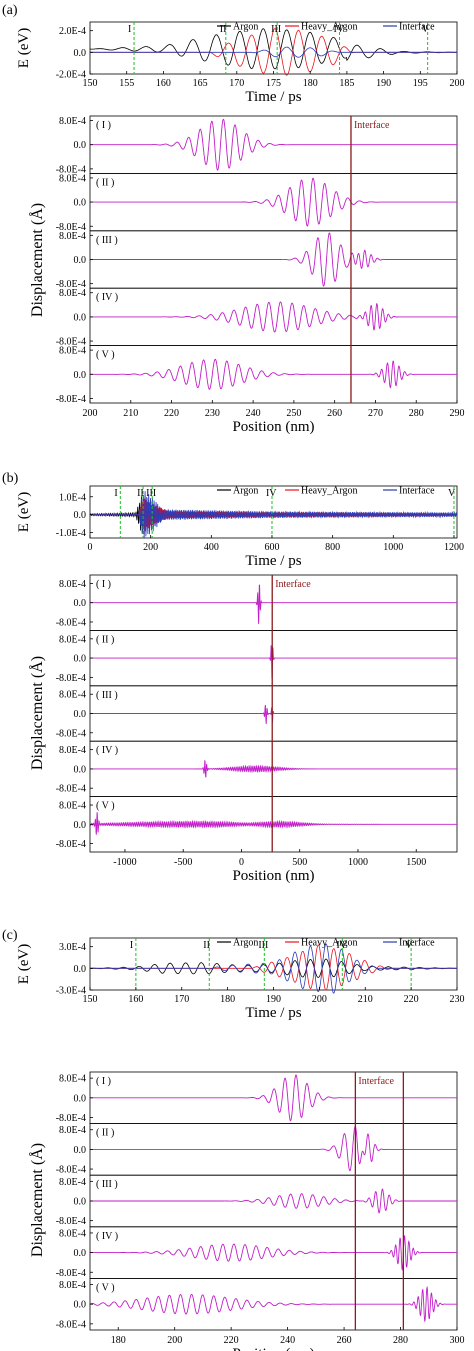 The height and width of the screenshot is (1351, 474). What do you see at coordinates (200, 83) in the screenshot?
I see `x-tick-label: 165` at bounding box center [200, 83].